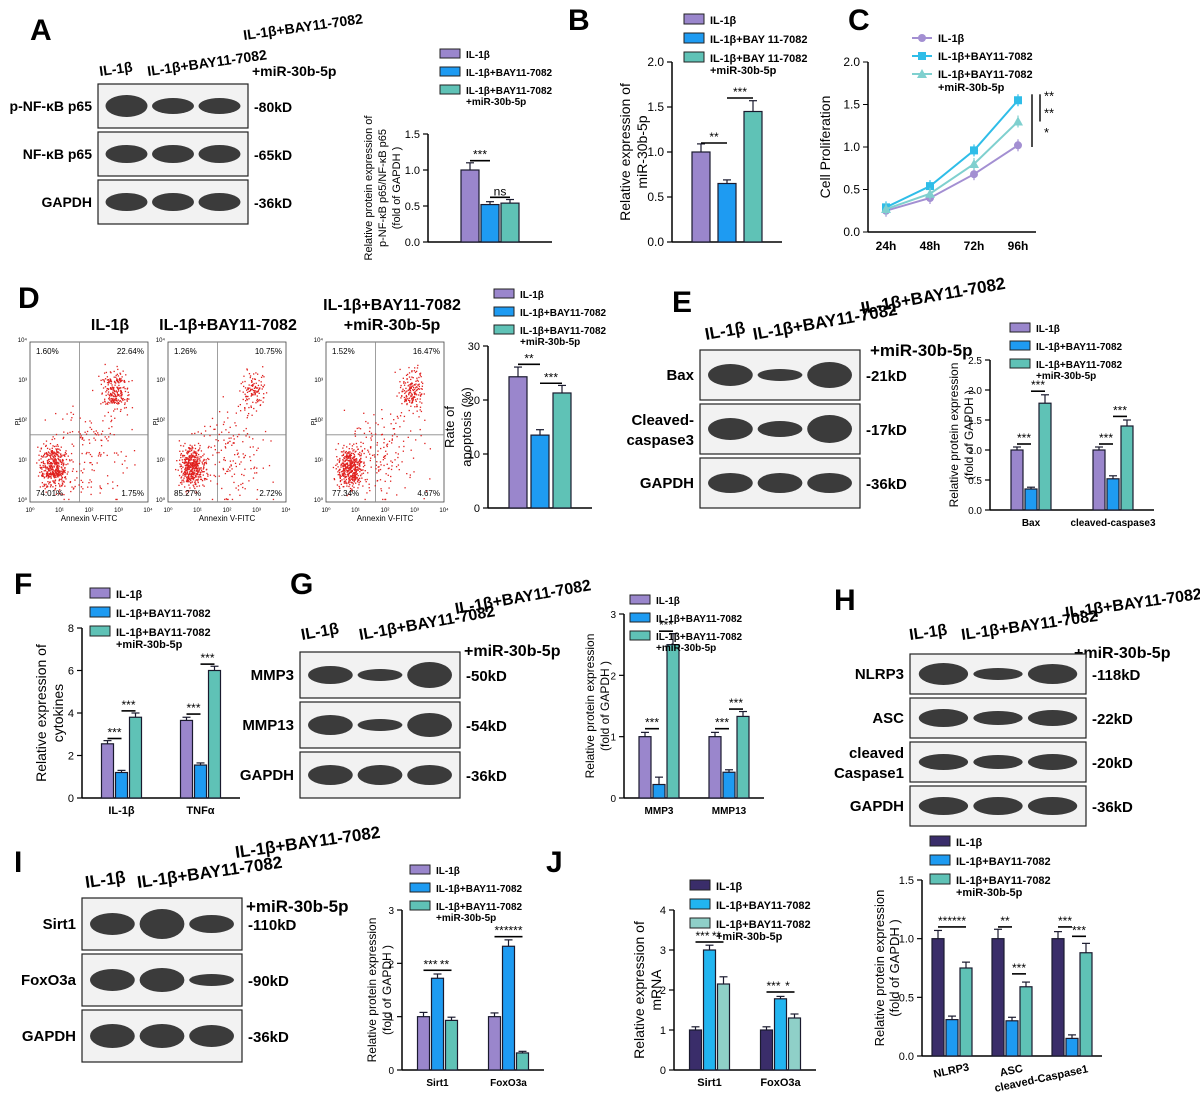 This screenshot has height=1110, width=1200. What do you see at coordinates (129, 595) in the screenshot?
I see `legend-label: IL-1β` at bounding box center [129, 595].